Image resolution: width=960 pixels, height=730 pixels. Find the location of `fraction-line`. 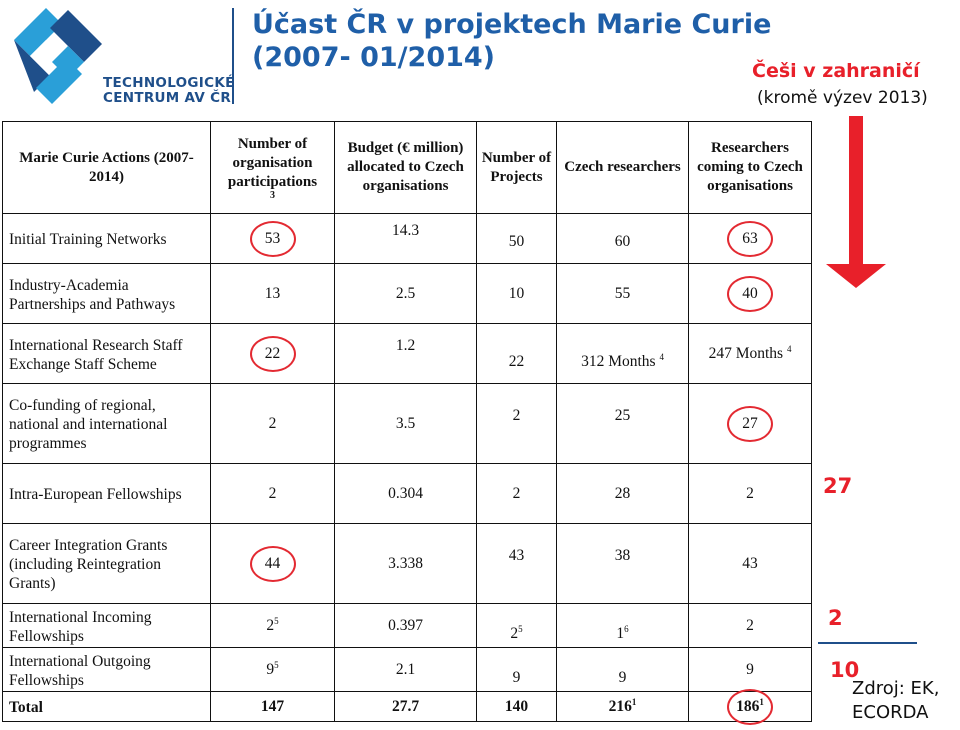

fraction-line is located at coordinates (867, 643).